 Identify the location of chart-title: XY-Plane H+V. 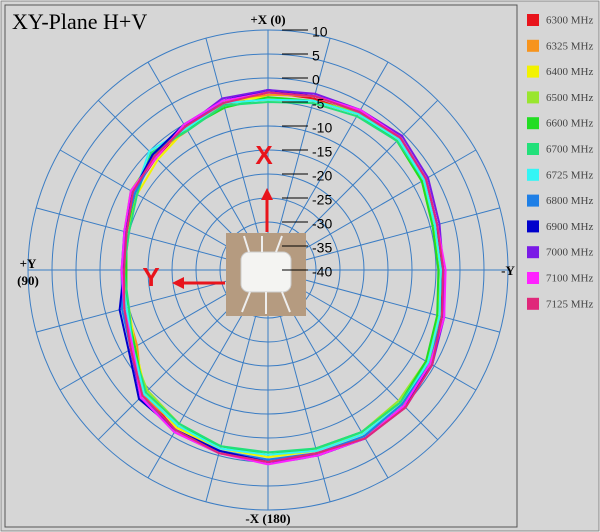
(79, 21).